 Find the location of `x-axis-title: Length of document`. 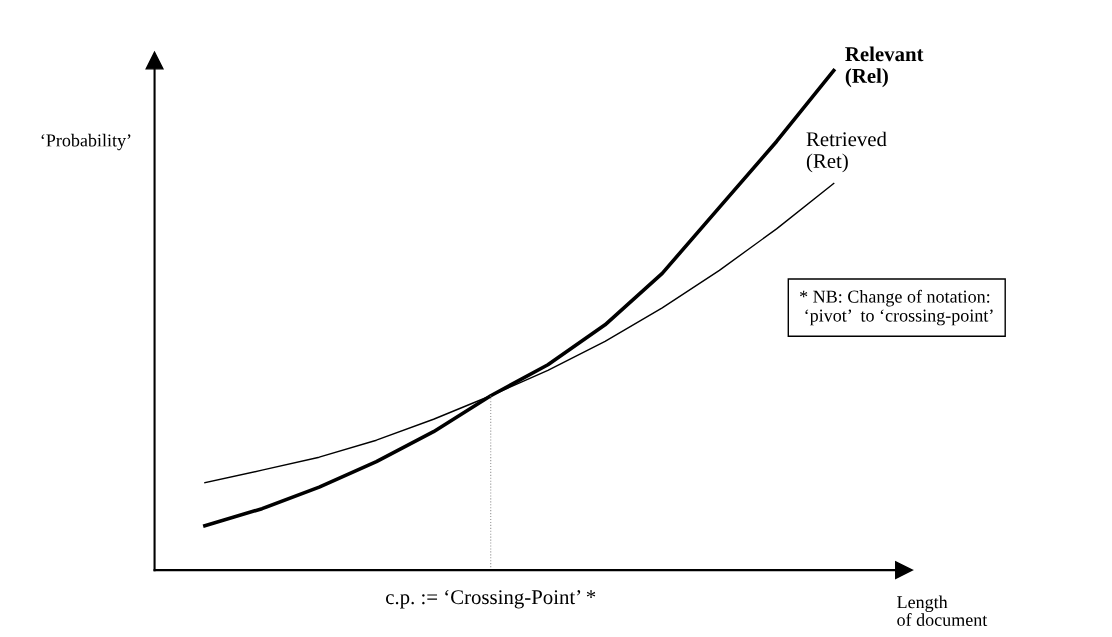

x-axis-title: Length of document is located at coordinates (942, 610).